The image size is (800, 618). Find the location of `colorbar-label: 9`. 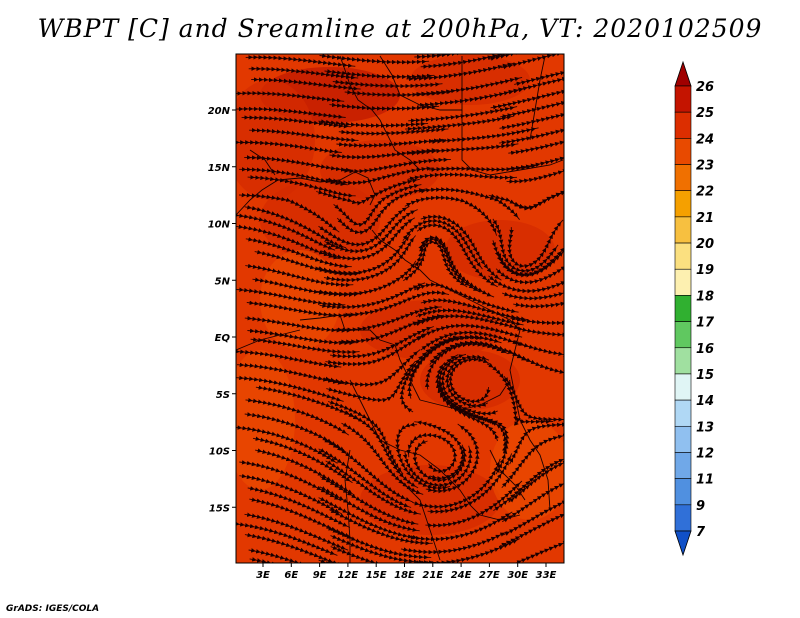

colorbar-label: 9 is located at coordinates (700, 506).